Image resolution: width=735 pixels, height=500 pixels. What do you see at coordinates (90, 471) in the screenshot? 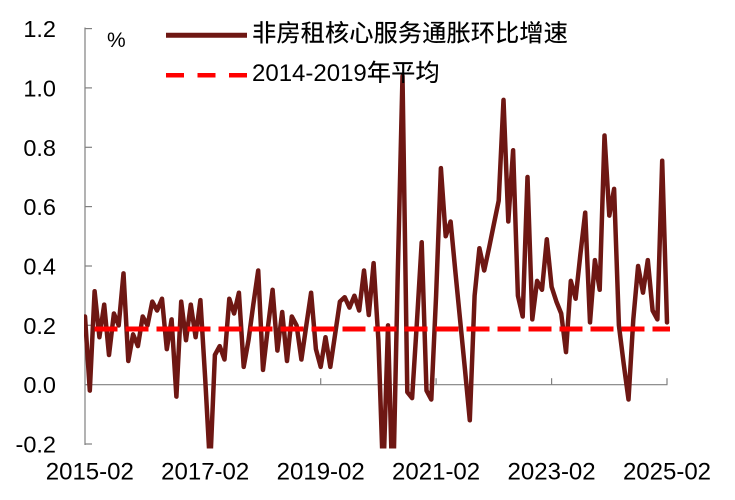
I see `svg-text: 2015-02` at bounding box center [90, 471].